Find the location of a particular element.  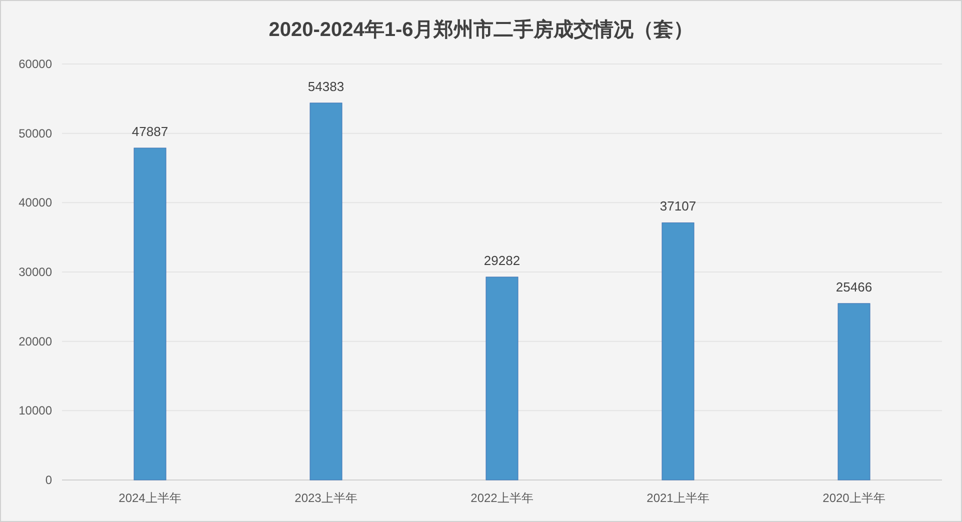

y-tick-label: 20000 is located at coordinates (35, 341).